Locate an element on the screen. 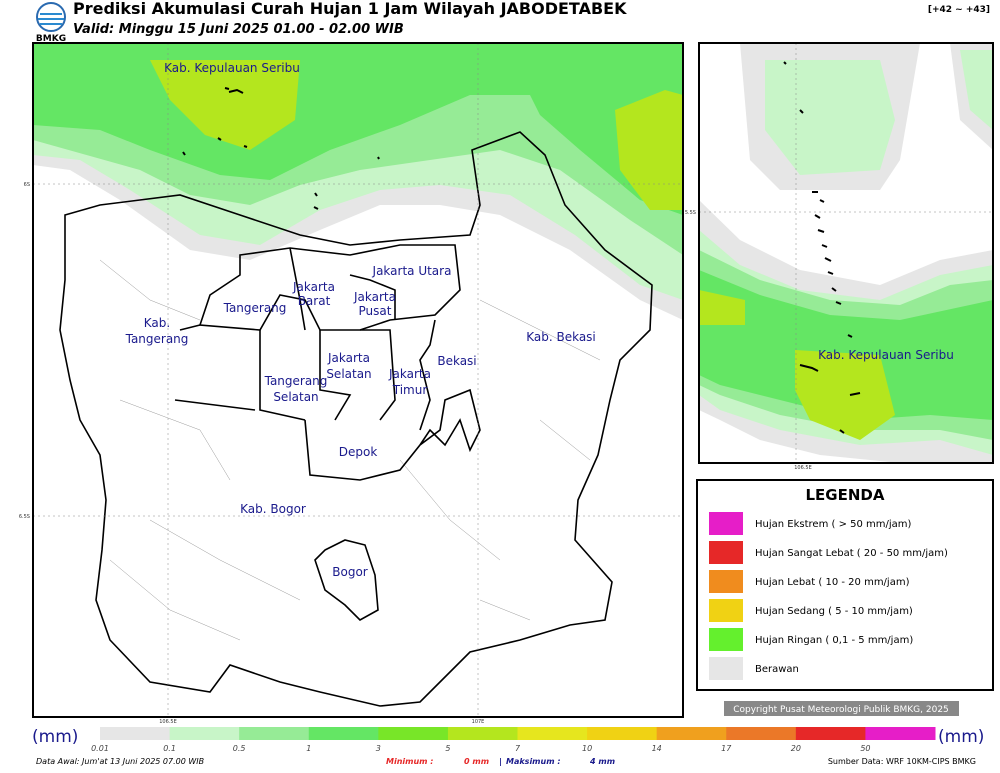 Image resolution: width=1000 pixels, height=773 pixels. legend-label: Hujan Sedang ( 5 - 10 mm/jam) is located at coordinates (834, 611).